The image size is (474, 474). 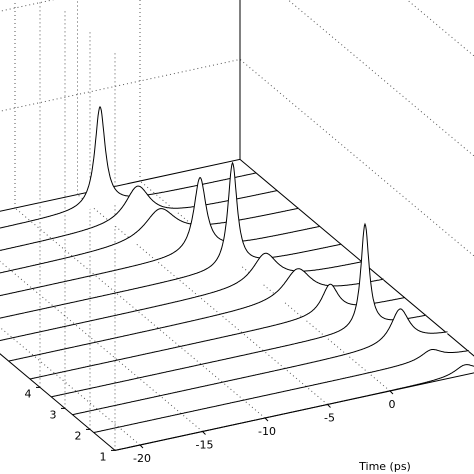 I want to click on y-axis, so click(x=58, y=402).